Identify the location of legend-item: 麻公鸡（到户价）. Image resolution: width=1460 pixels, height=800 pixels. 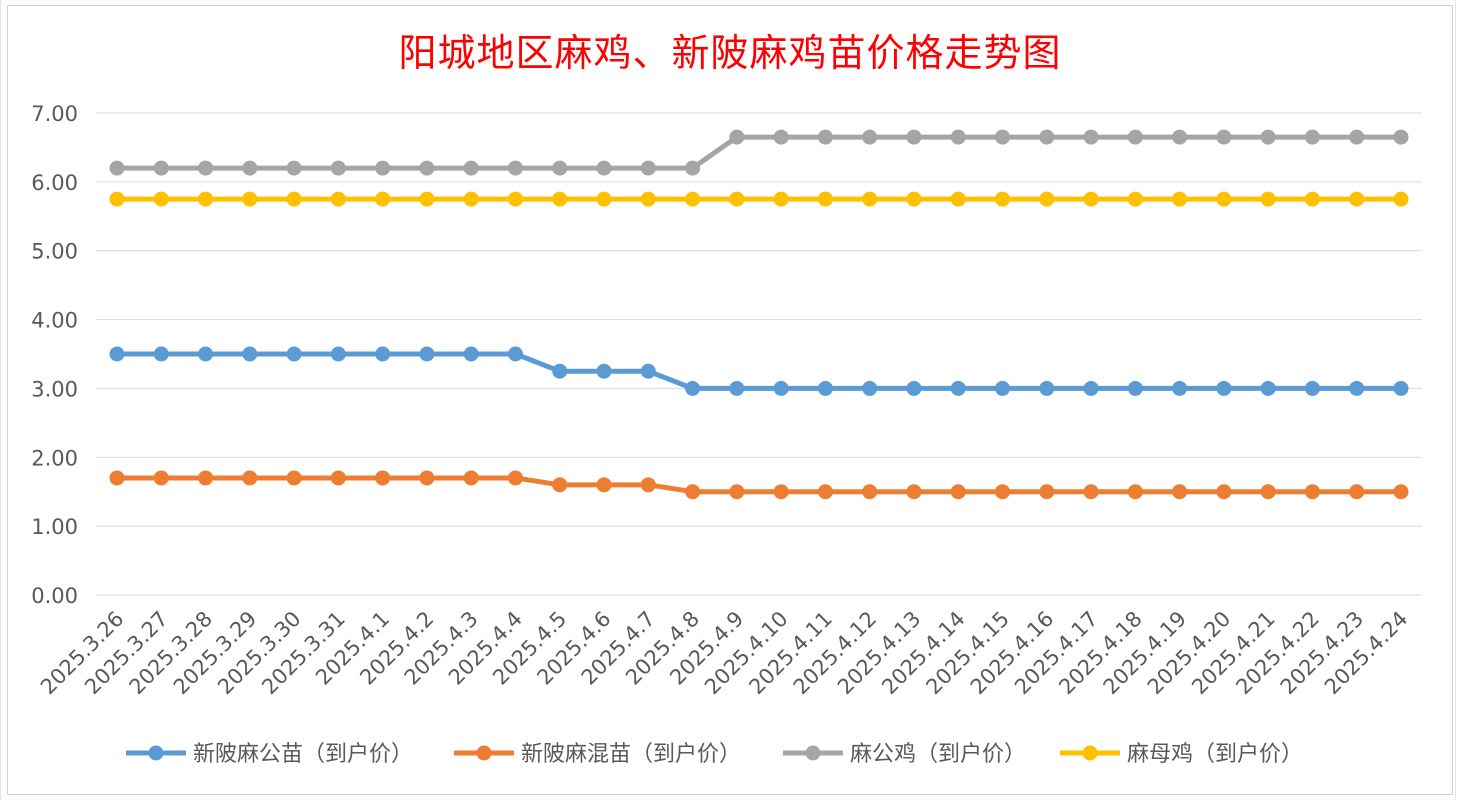
(904, 754).